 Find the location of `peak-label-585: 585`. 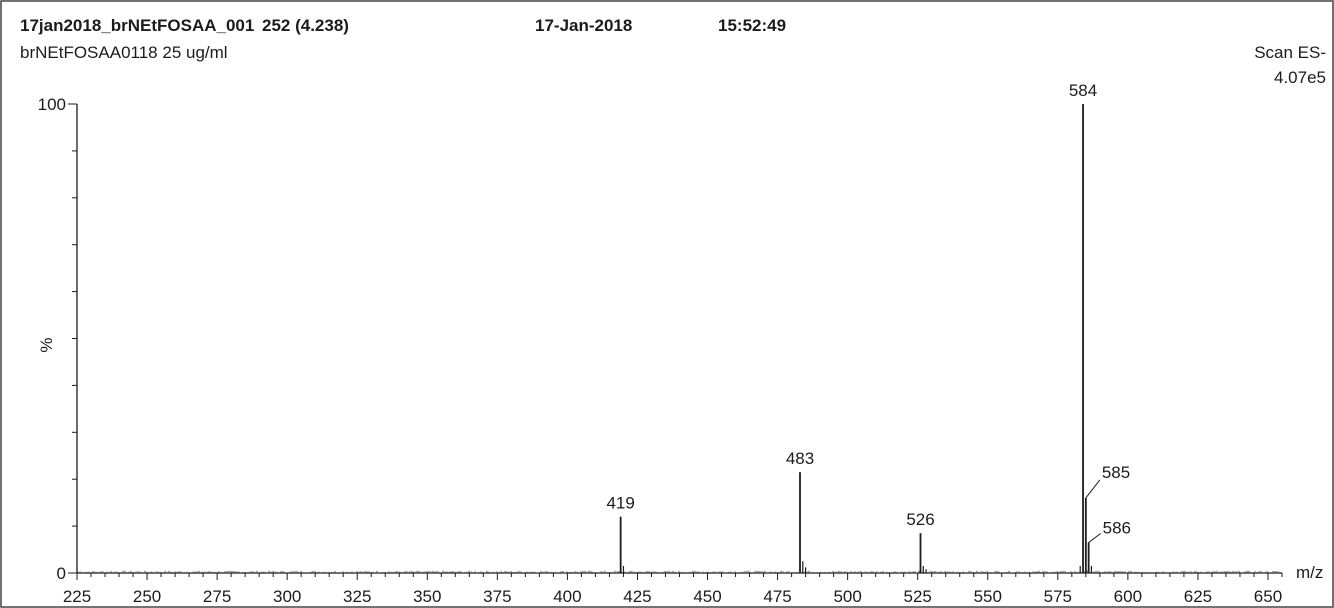

peak-label-585: 585 is located at coordinates (1116, 472).